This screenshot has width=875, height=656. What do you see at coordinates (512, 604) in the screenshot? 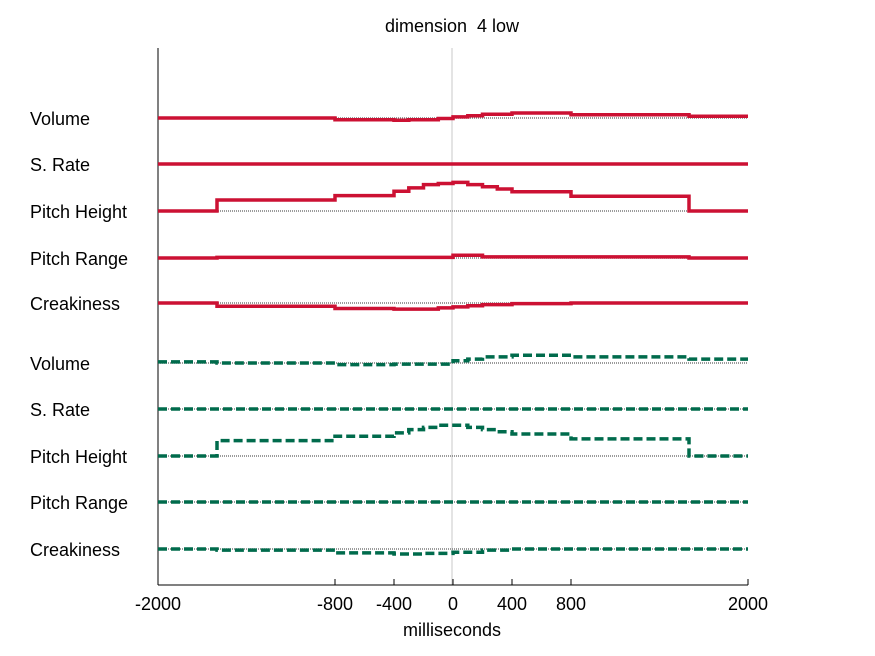
I see `x-tick-label: 400` at bounding box center [512, 604].